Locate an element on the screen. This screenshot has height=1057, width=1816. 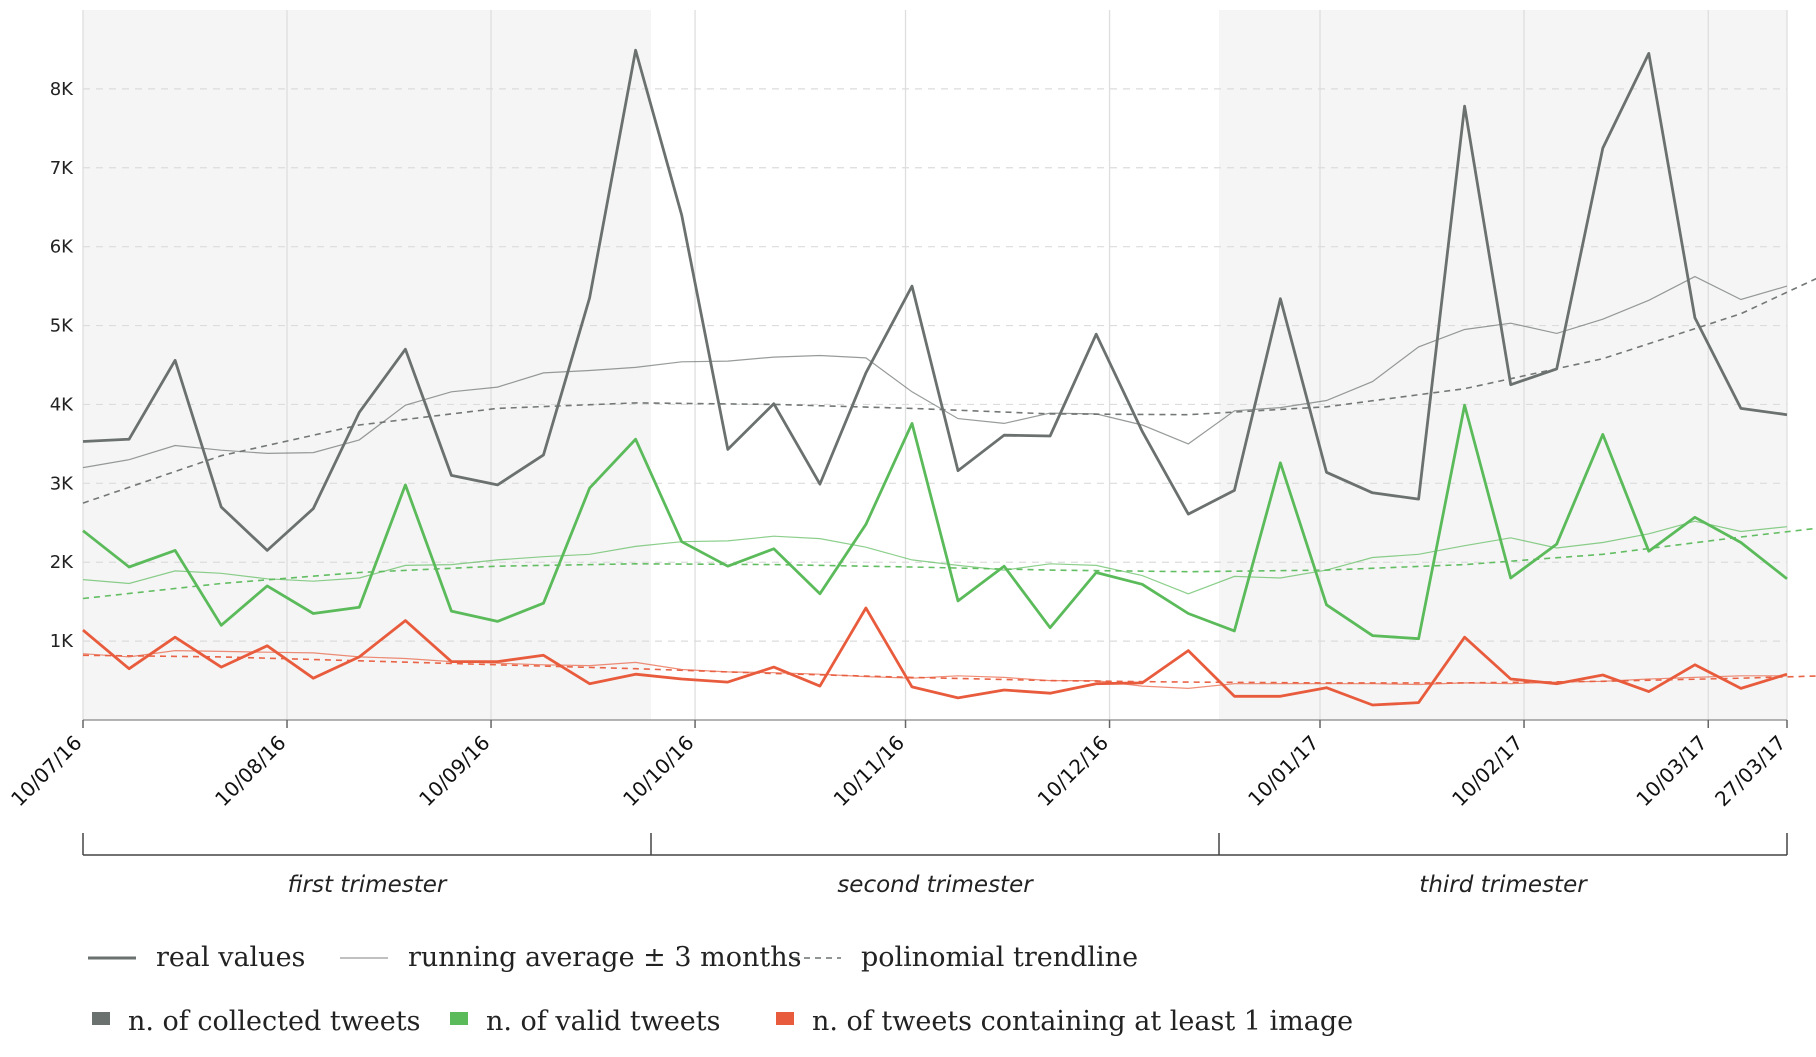
y-tick-label: 7K is located at coordinates (62, 168).